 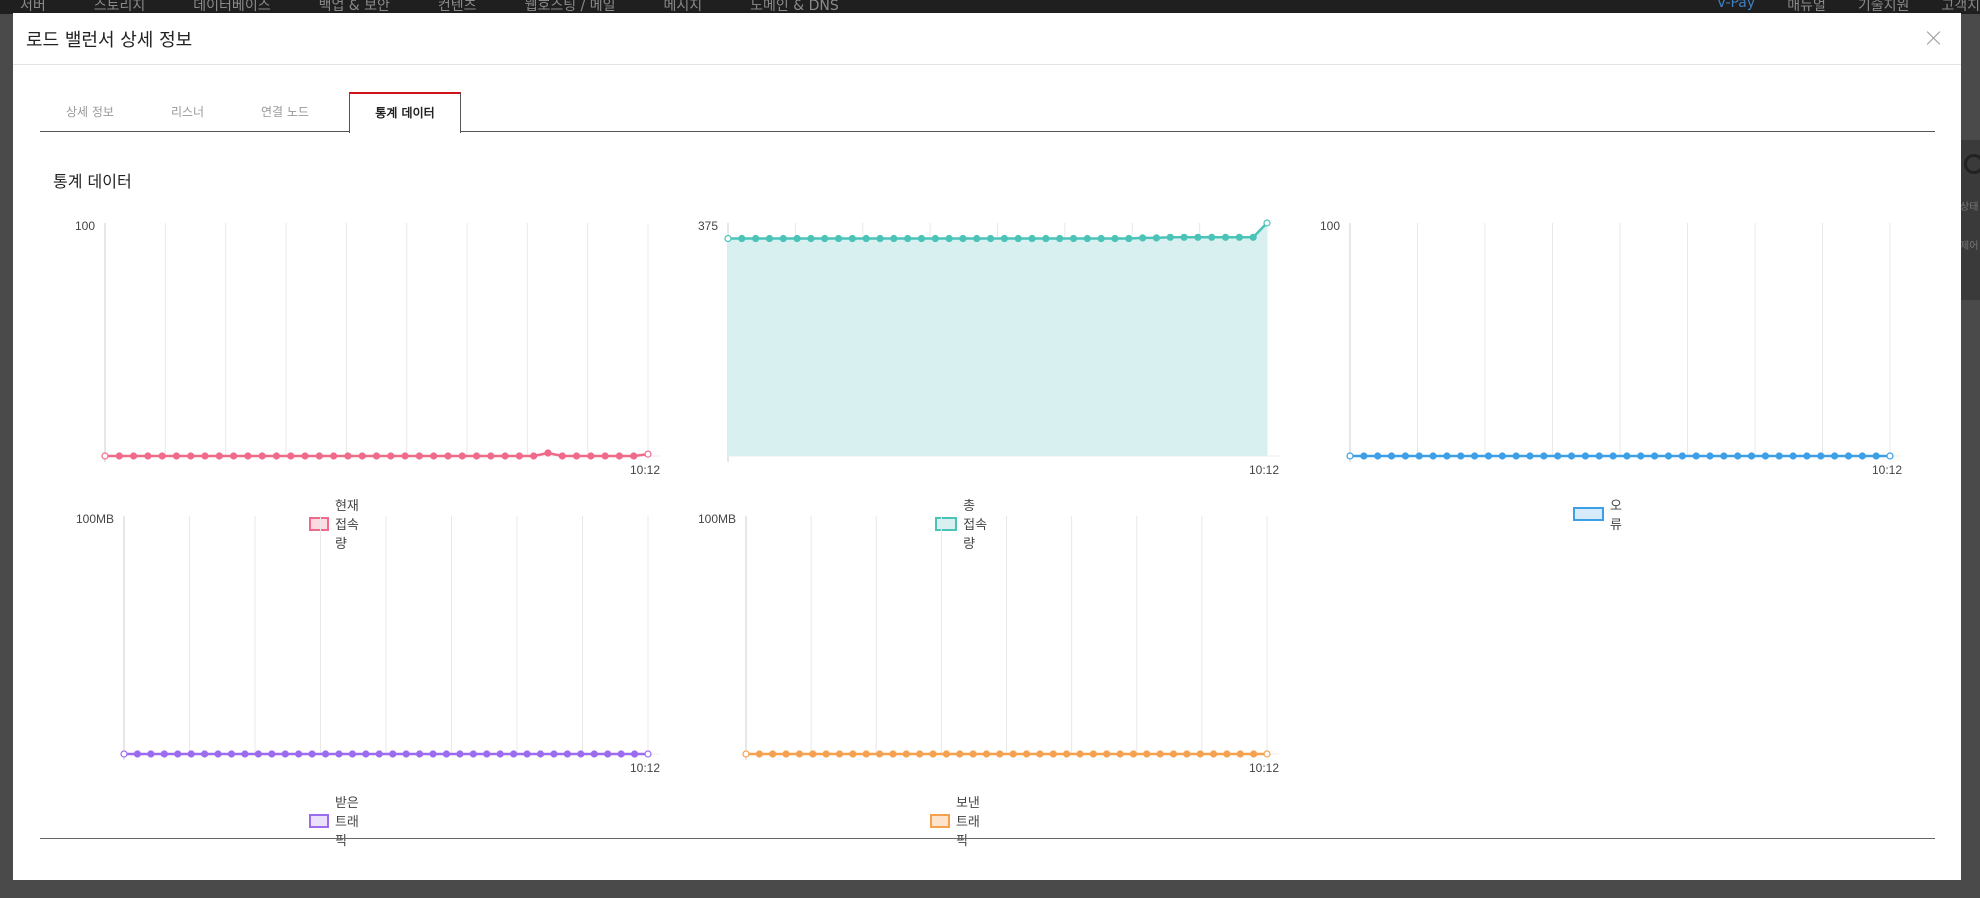 What do you see at coordinates (405, 112) in the screenshot?
I see `tab-statistics: 통계 데이터` at bounding box center [405, 112].